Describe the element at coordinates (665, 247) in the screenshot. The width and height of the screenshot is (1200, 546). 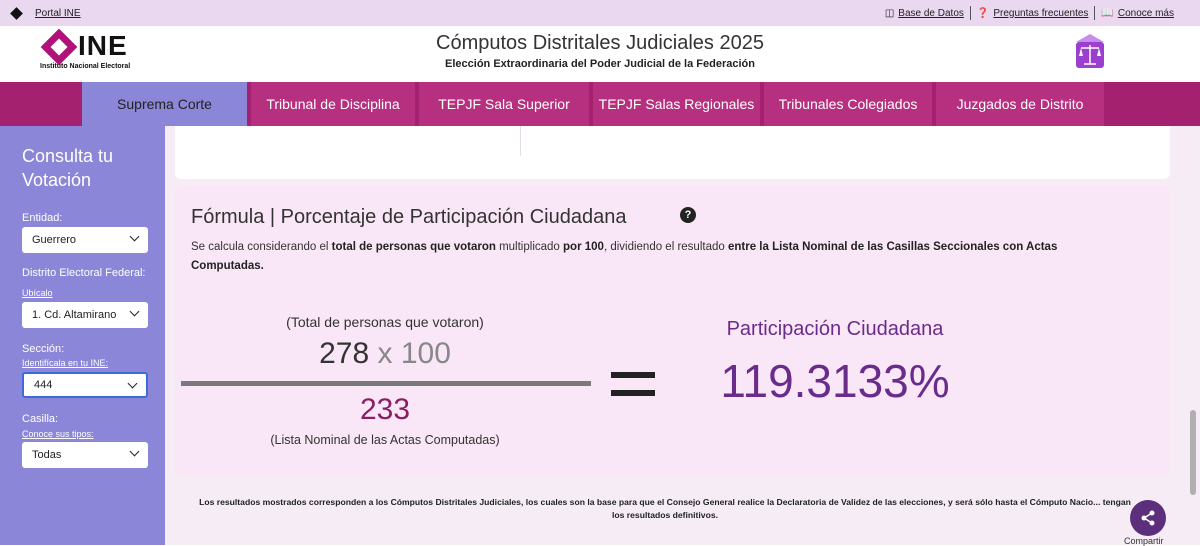
I see `desc-text: , dividiendo el resultado` at that location.